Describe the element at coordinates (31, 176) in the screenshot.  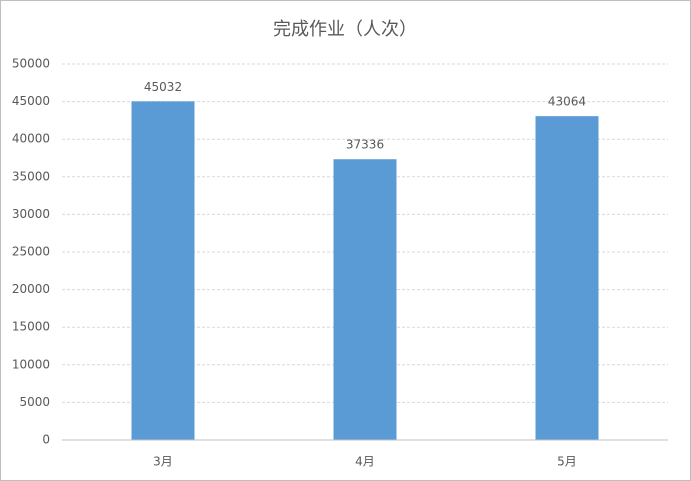
I see `y-tick-label: 35000` at that location.